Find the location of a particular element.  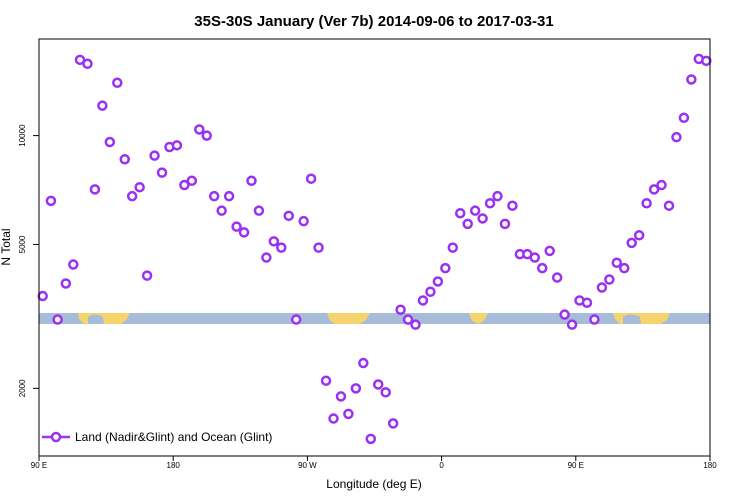

y-tick-label: 2000 is located at coordinates (22, 388).